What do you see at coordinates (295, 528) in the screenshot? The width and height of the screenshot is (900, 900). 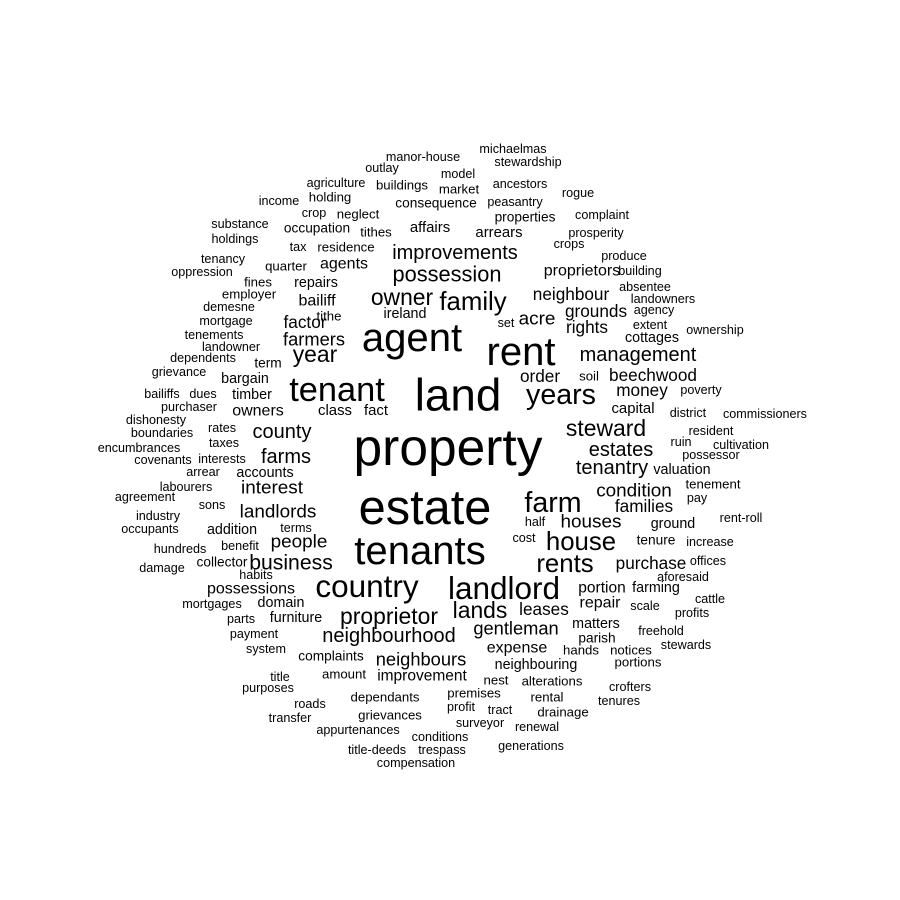 I see `word-terms: terms` at bounding box center [295, 528].